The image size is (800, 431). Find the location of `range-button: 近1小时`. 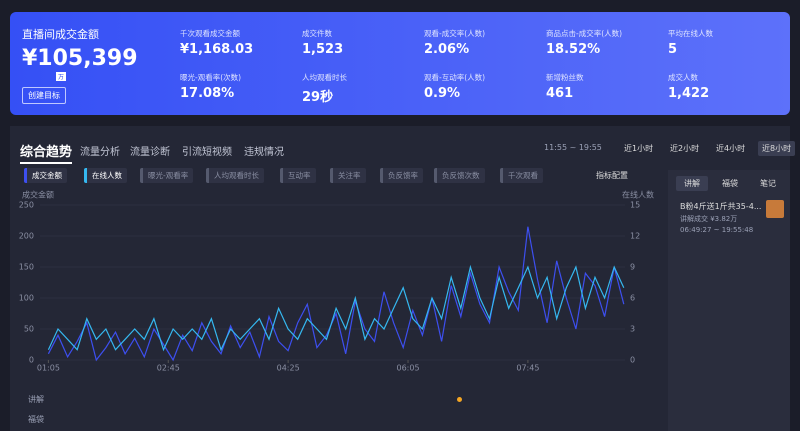

range-button: 近1小时 is located at coordinates (639, 148).